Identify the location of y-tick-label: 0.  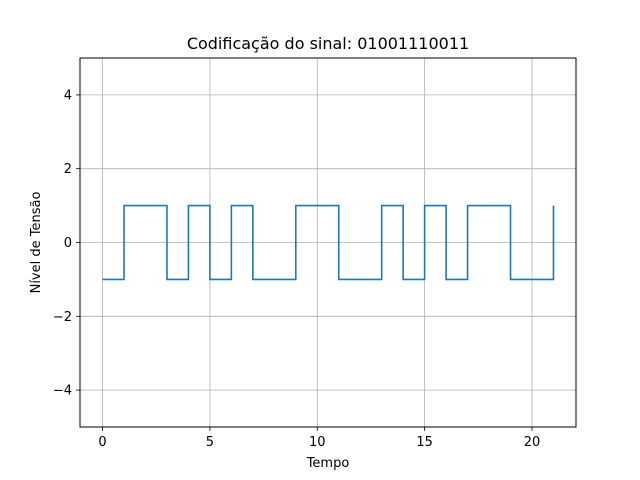
(68, 243).